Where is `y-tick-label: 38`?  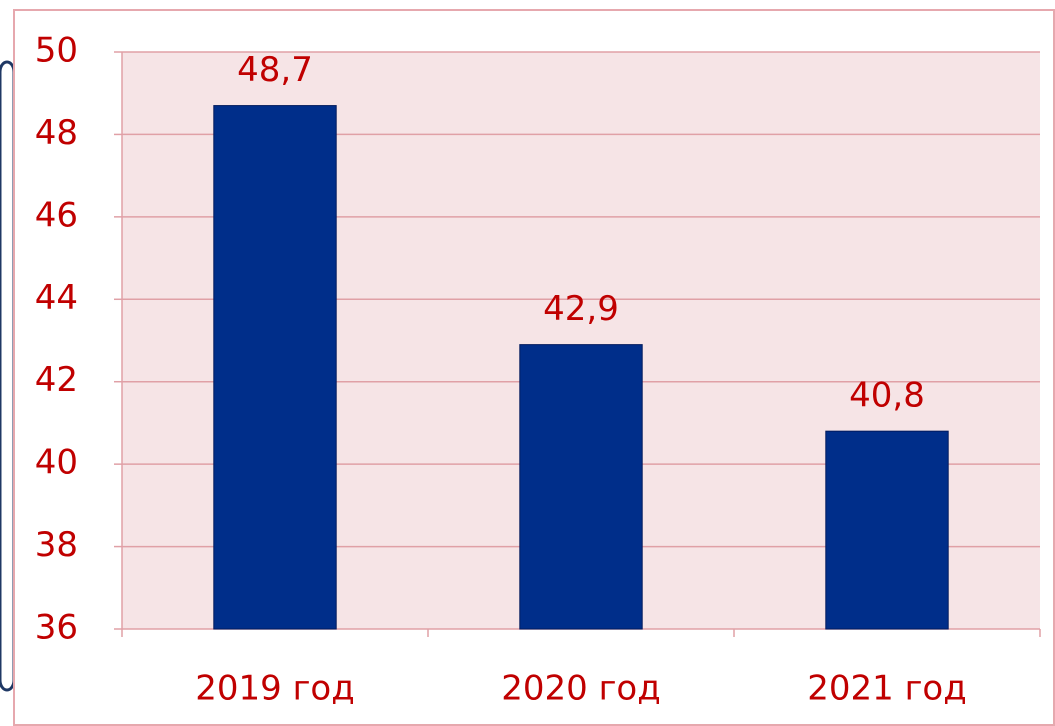
y-tick-label: 38 is located at coordinates (56, 545).